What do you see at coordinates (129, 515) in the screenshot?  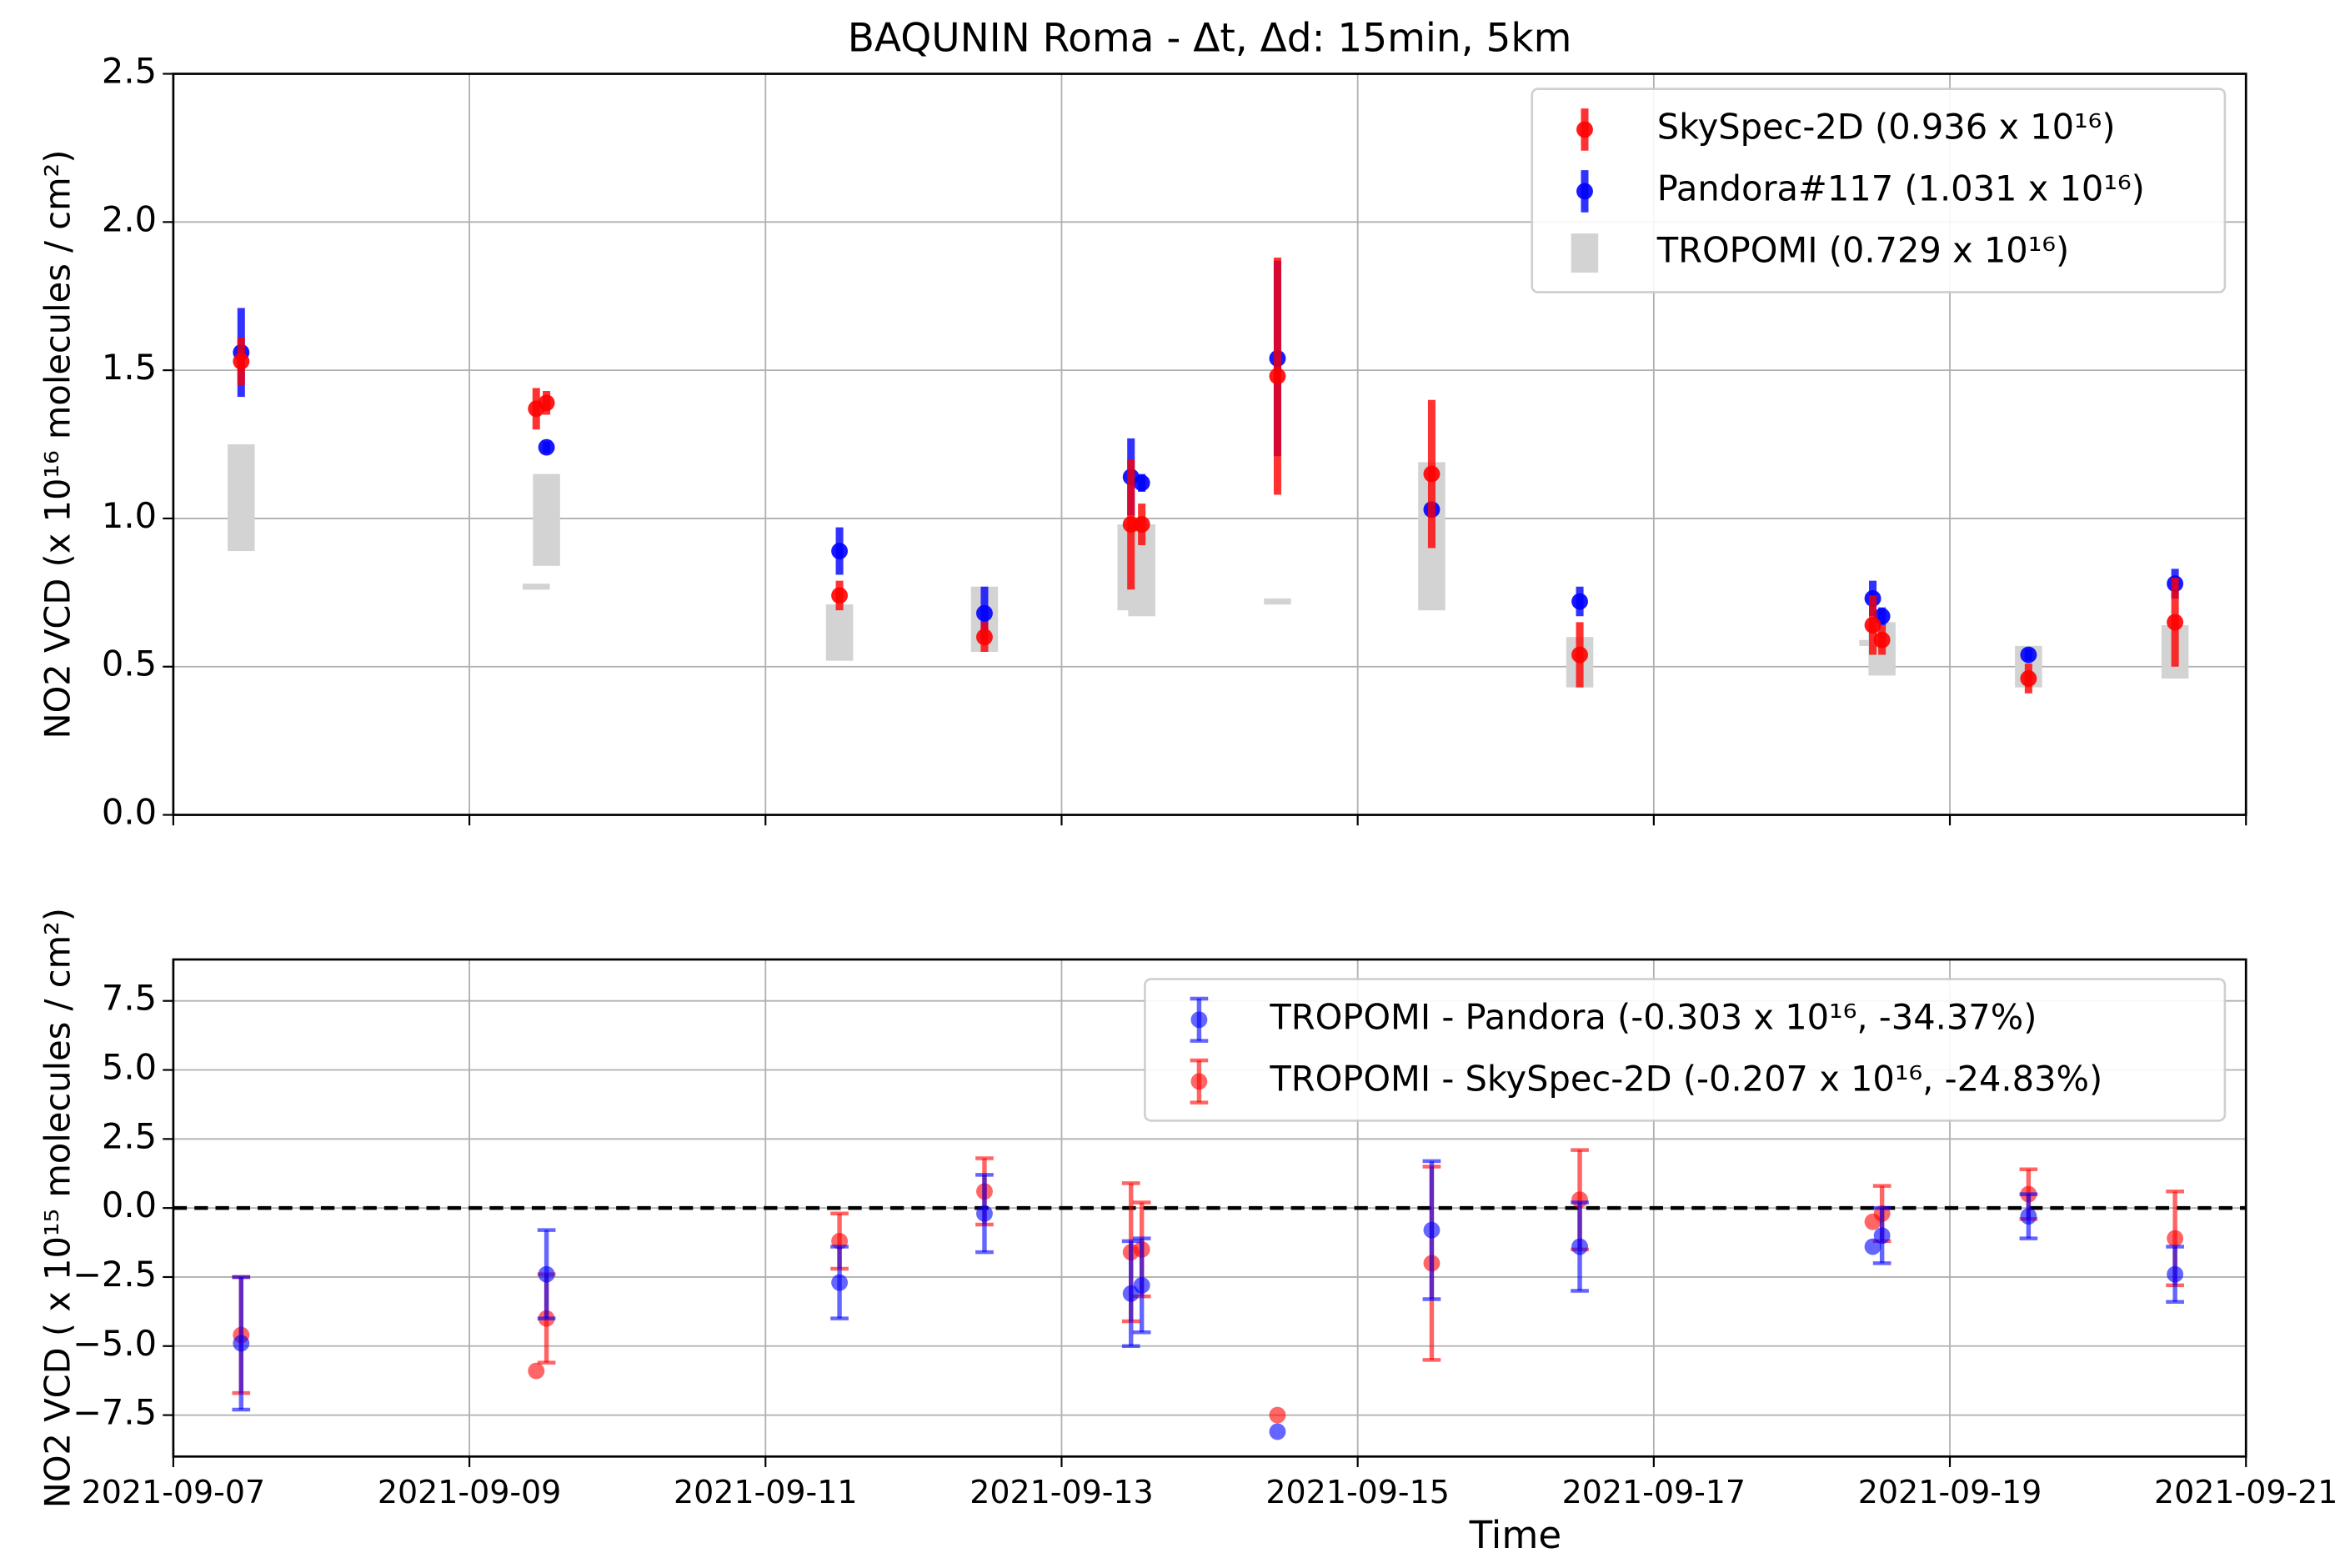 I see `y-tick-label: 1.0` at bounding box center [129, 515].